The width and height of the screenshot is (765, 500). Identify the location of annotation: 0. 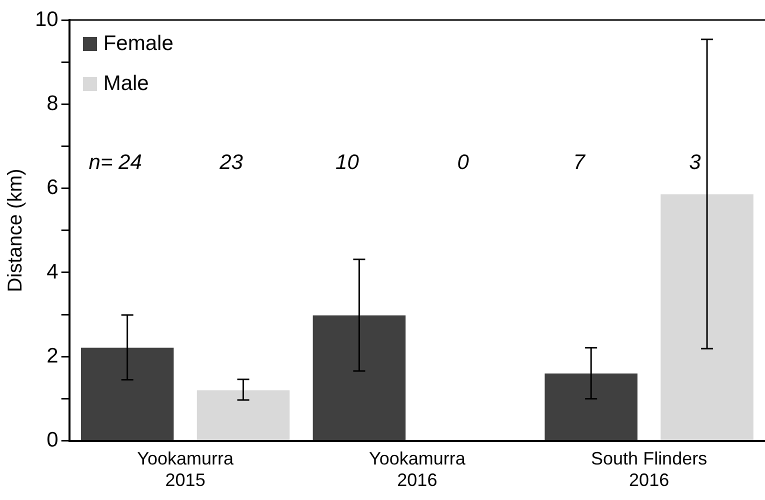
(463, 162).